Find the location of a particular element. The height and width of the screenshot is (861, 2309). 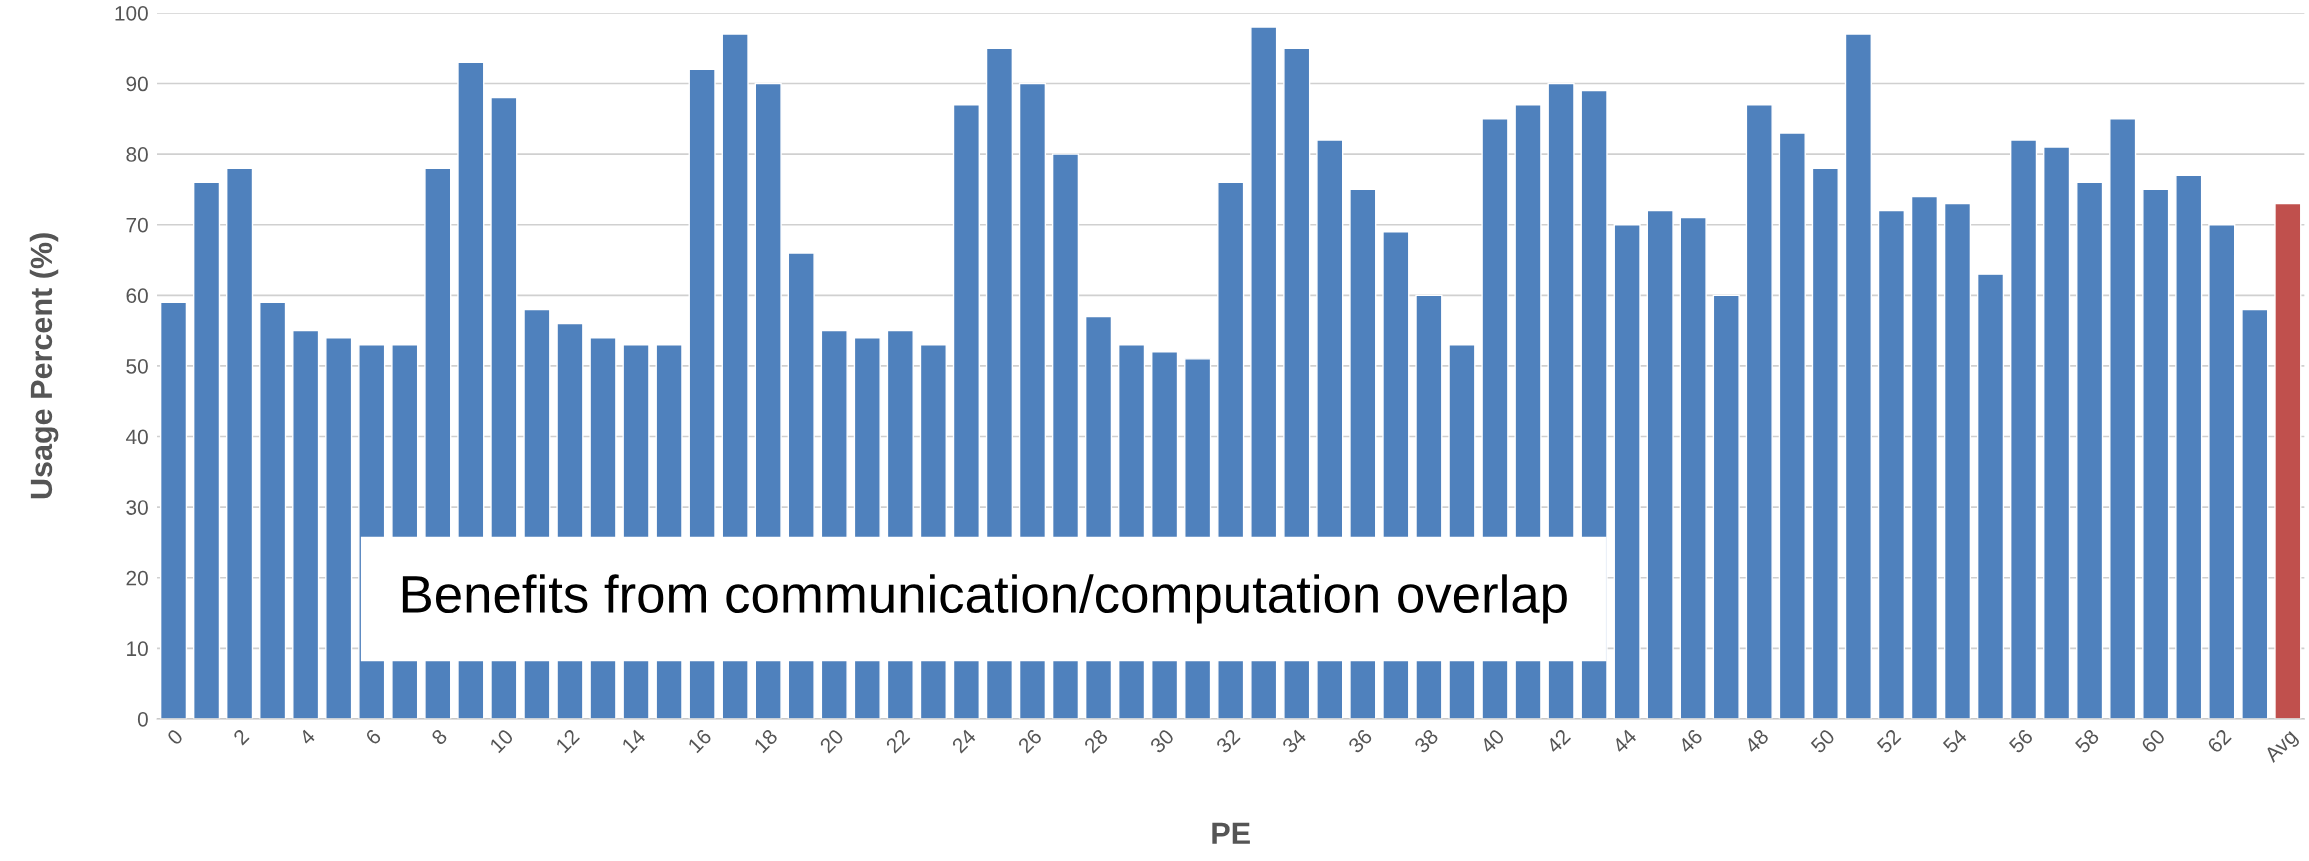

y-tick-label: 30 is located at coordinates (137, 507).